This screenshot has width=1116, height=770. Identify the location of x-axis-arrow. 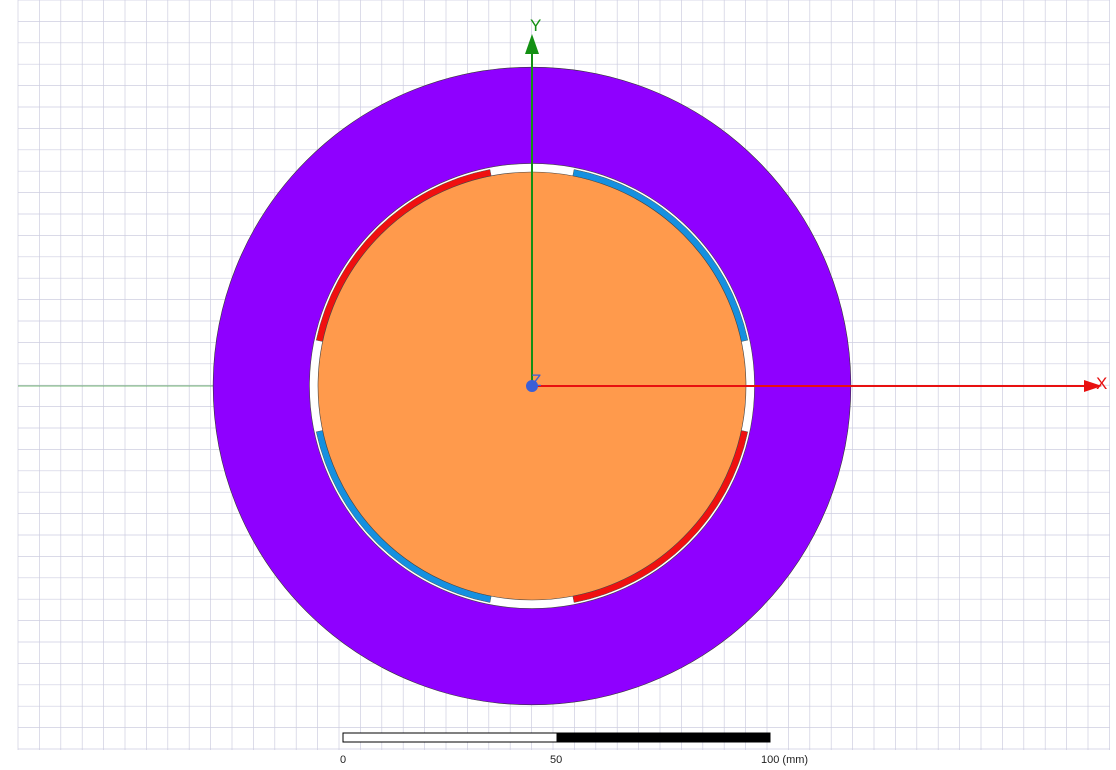
(1093, 386).